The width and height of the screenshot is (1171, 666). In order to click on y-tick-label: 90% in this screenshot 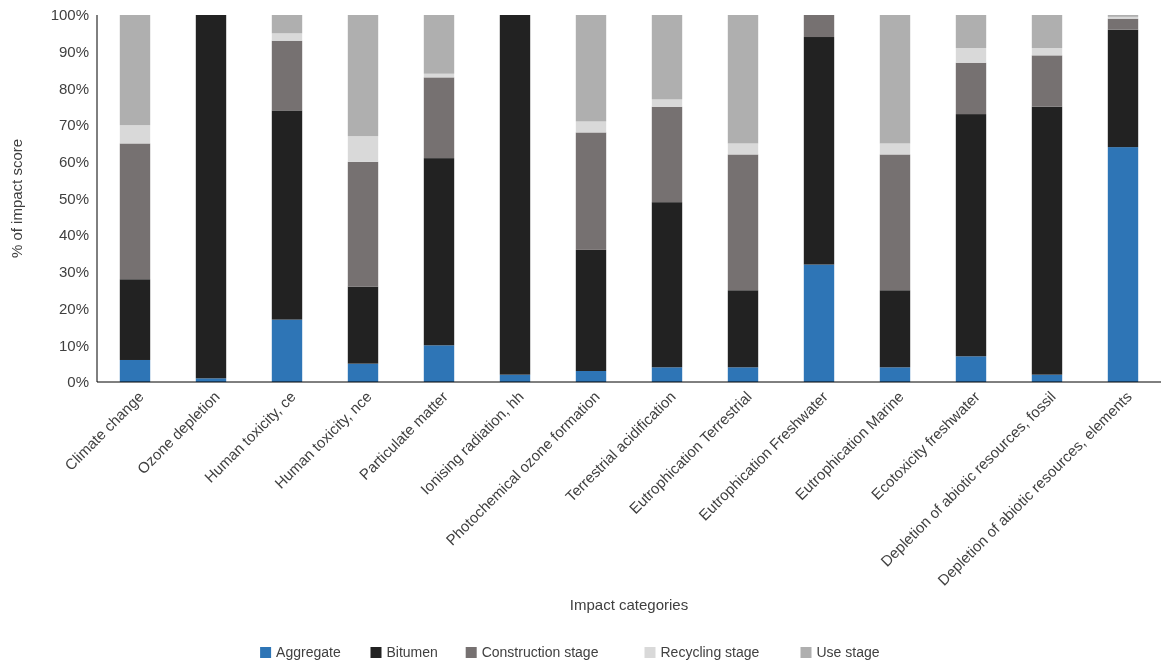, I will do `click(73, 51)`.